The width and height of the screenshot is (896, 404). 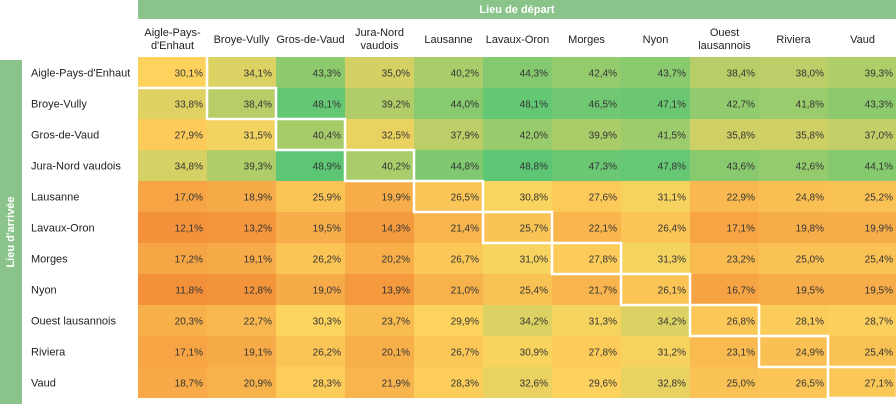 I want to click on cell-value-label: 27,8%, so click(x=603, y=353).